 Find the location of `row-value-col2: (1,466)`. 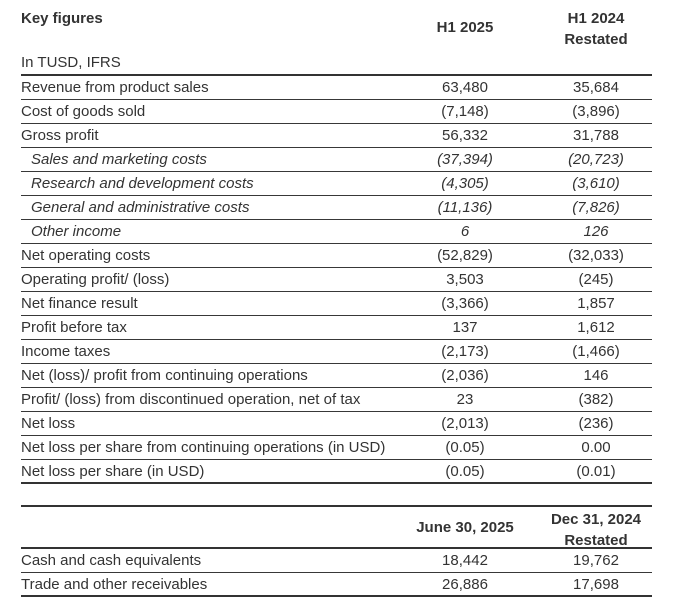

row-value-col2: (1,466) is located at coordinates (596, 351).